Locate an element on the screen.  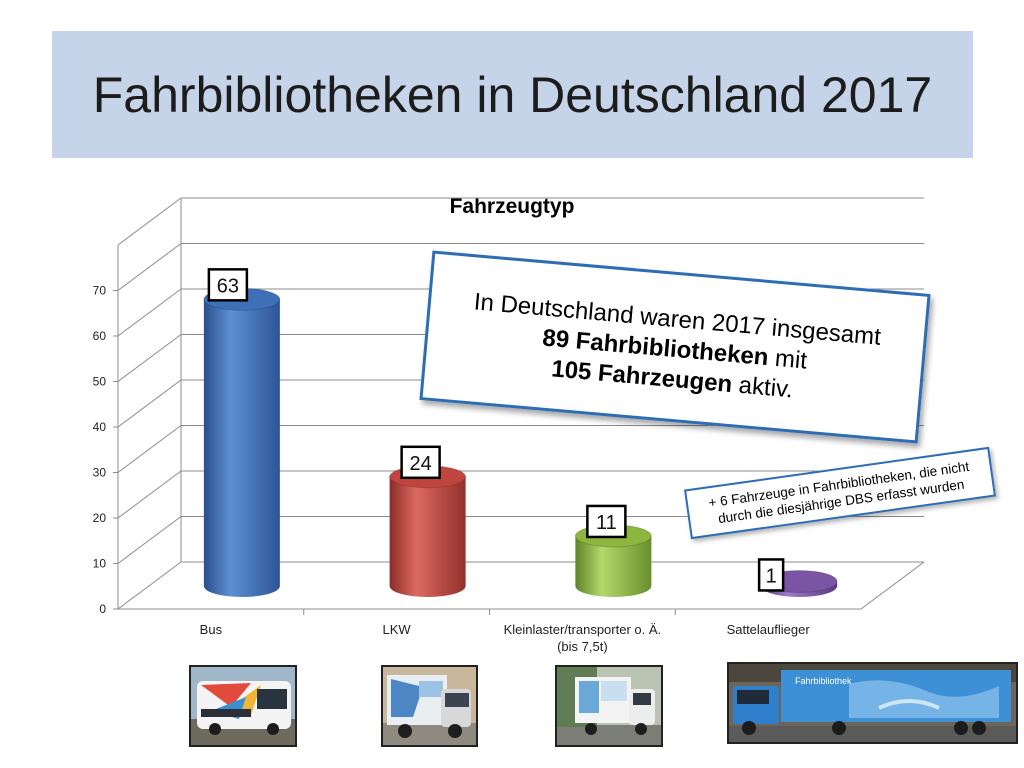
summary-line-3-rest: aktiv. is located at coordinates (763, 387).